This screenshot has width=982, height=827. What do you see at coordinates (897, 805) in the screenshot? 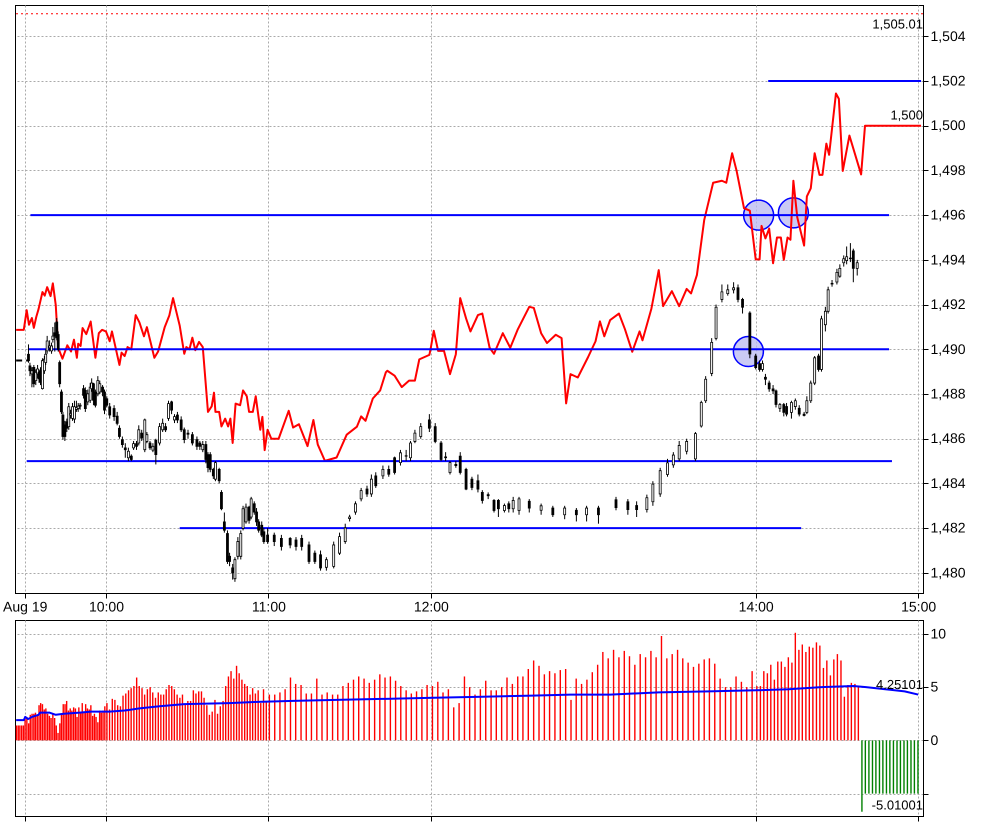
I see `annotation: -5.01001` at bounding box center [897, 805].